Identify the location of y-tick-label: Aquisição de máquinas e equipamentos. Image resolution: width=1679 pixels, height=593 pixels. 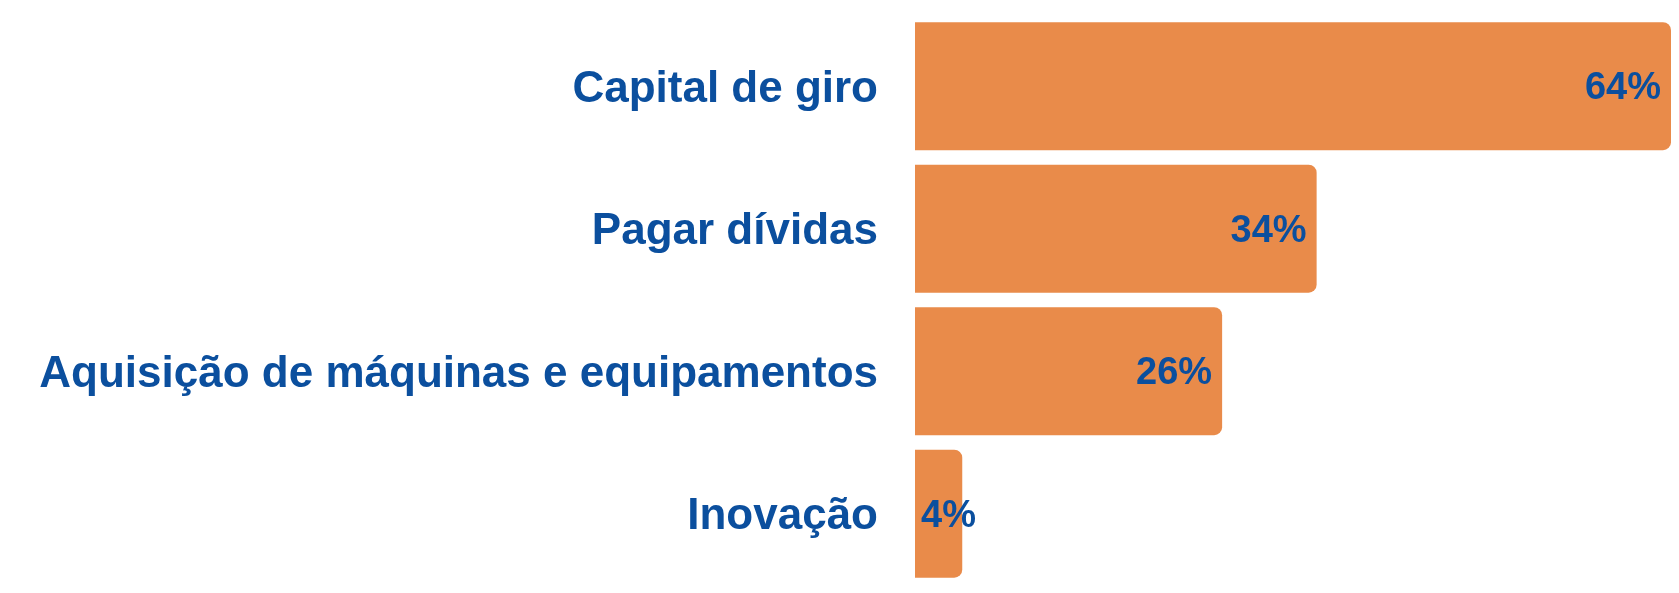
(458, 371).